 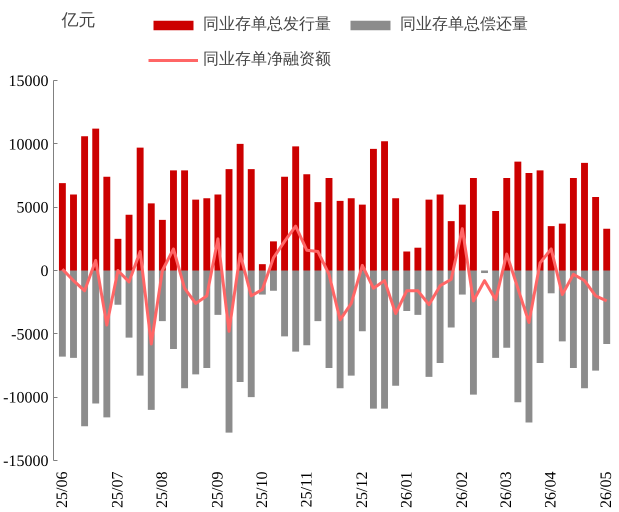 What do you see at coordinates (28, 81) in the screenshot?
I see `y-tick-label: 15000` at bounding box center [28, 81].